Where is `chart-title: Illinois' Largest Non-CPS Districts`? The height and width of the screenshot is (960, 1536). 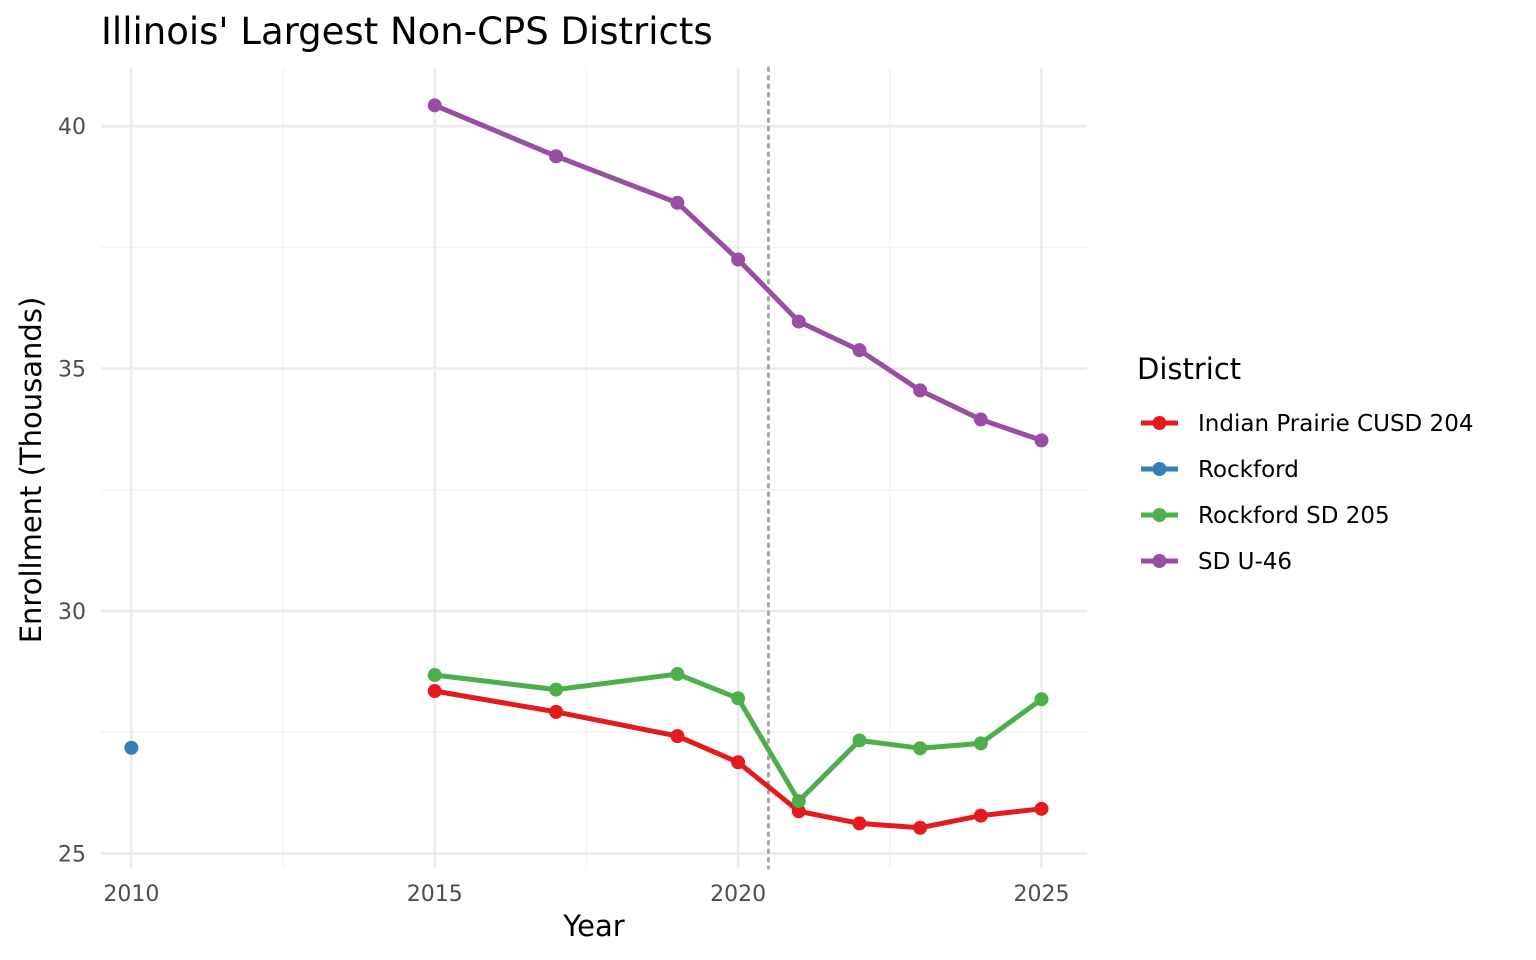 chart-title: Illinois' Largest Non-CPS Districts is located at coordinates (407, 31).